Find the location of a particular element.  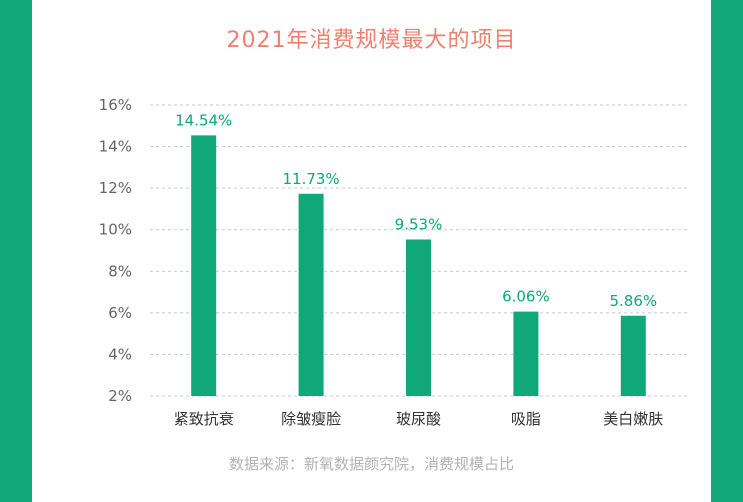

data-label: 6.06% is located at coordinates (526, 297).